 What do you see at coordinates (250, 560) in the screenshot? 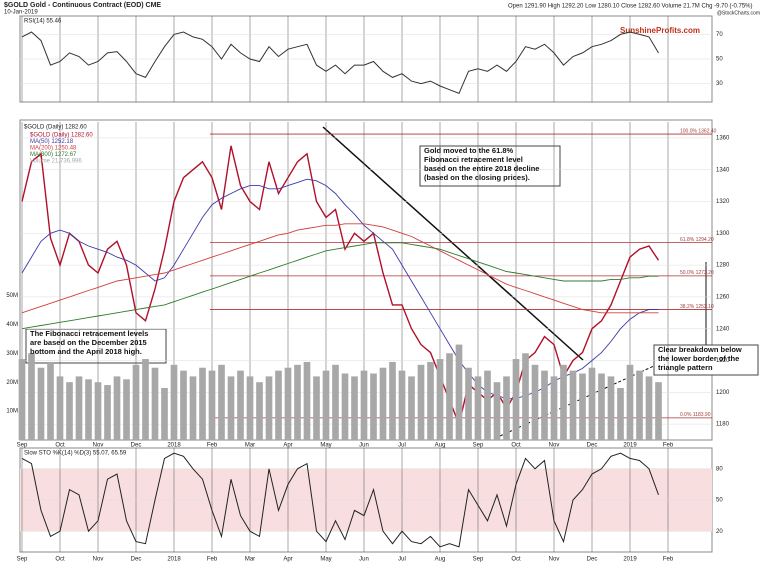
I see `x-tick-label: Mar` at bounding box center [250, 560].